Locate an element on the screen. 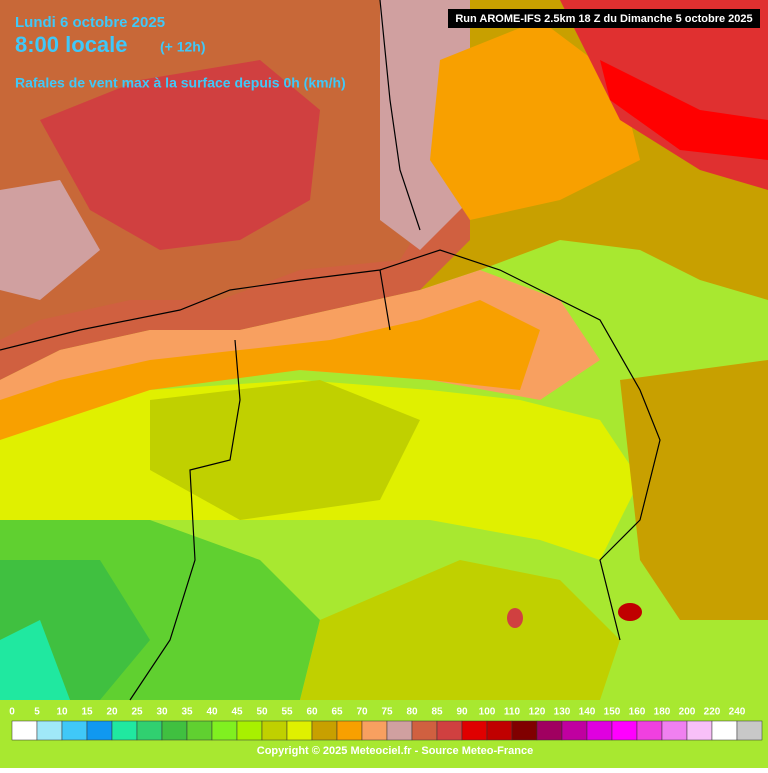  date: Lundi 6 octobre 2025 is located at coordinates (90, 22).